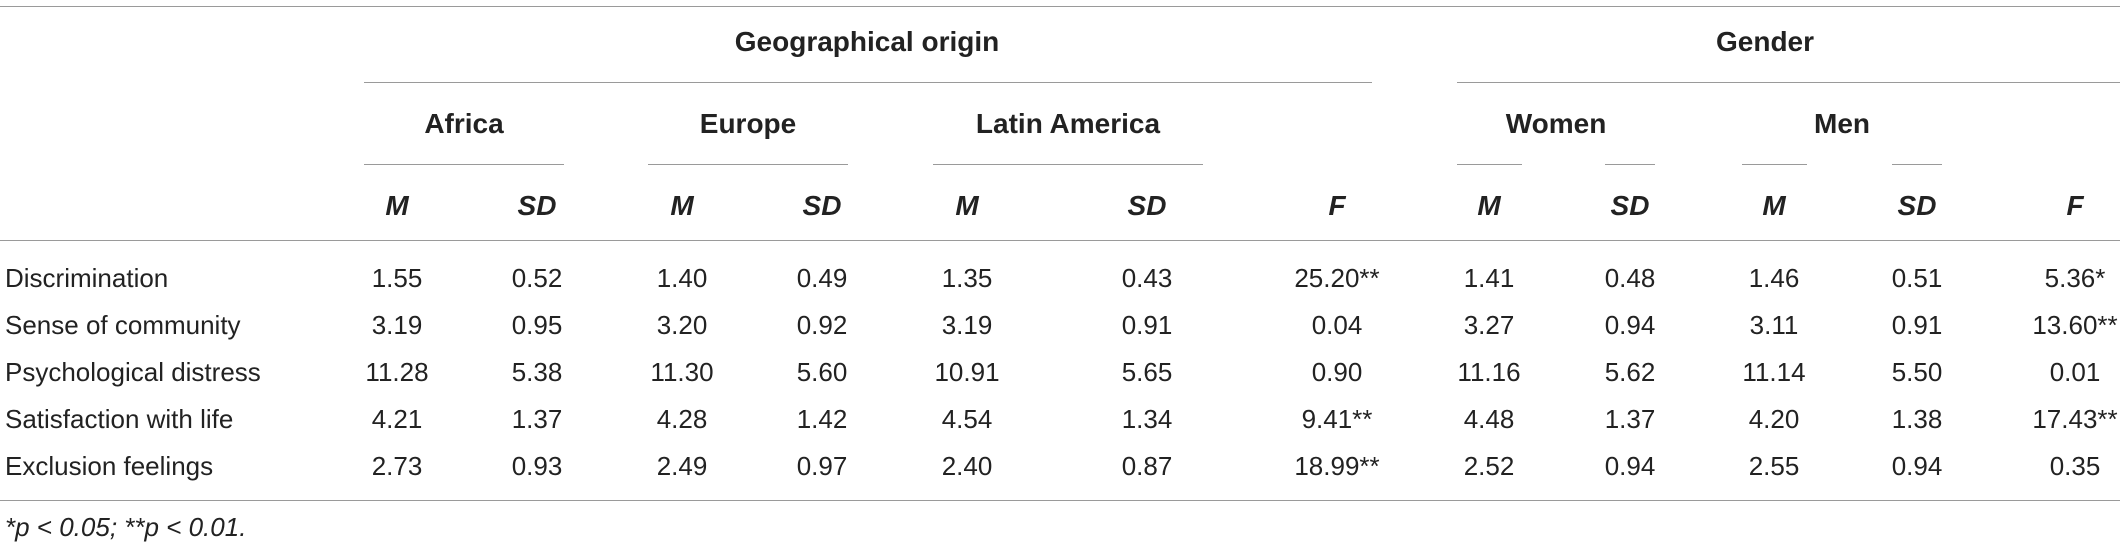 Image resolution: width=2120 pixels, height=549 pixels. Describe the element at coordinates (1068, 123) in the screenshot. I see `sub-header-latin-america: Latin America` at that location.